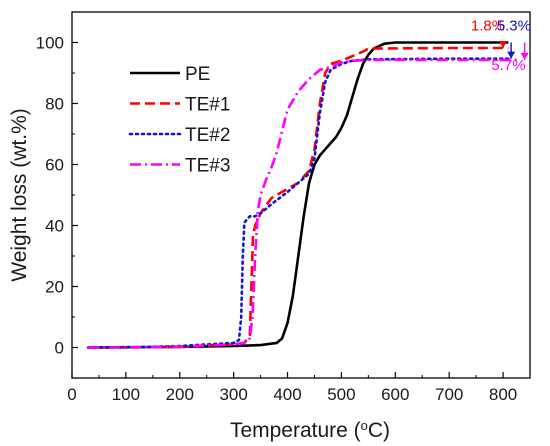 This screenshot has height=446, width=550. What do you see at coordinates (310, 430) in the screenshot?
I see `x-axis-title: Temperature (oC)` at bounding box center [310, 430].